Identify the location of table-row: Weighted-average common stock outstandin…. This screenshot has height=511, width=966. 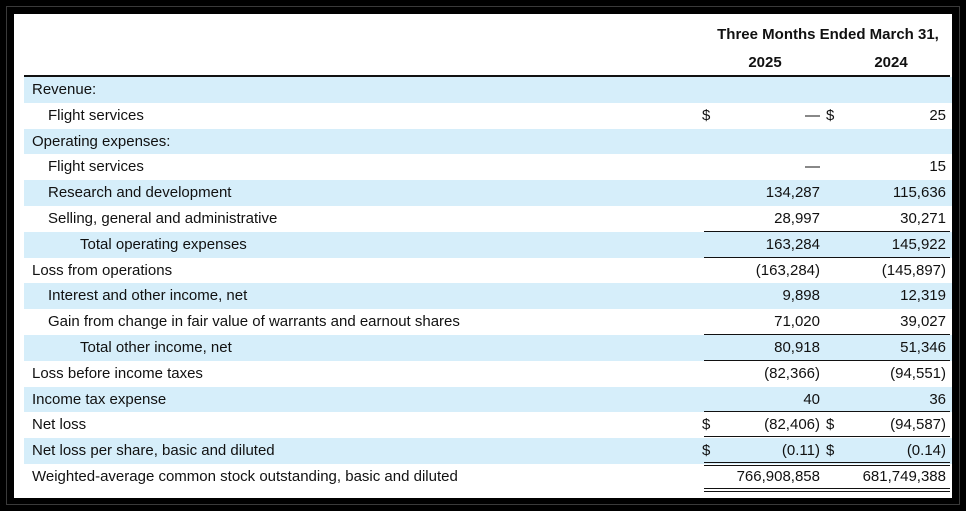
(488, 478).